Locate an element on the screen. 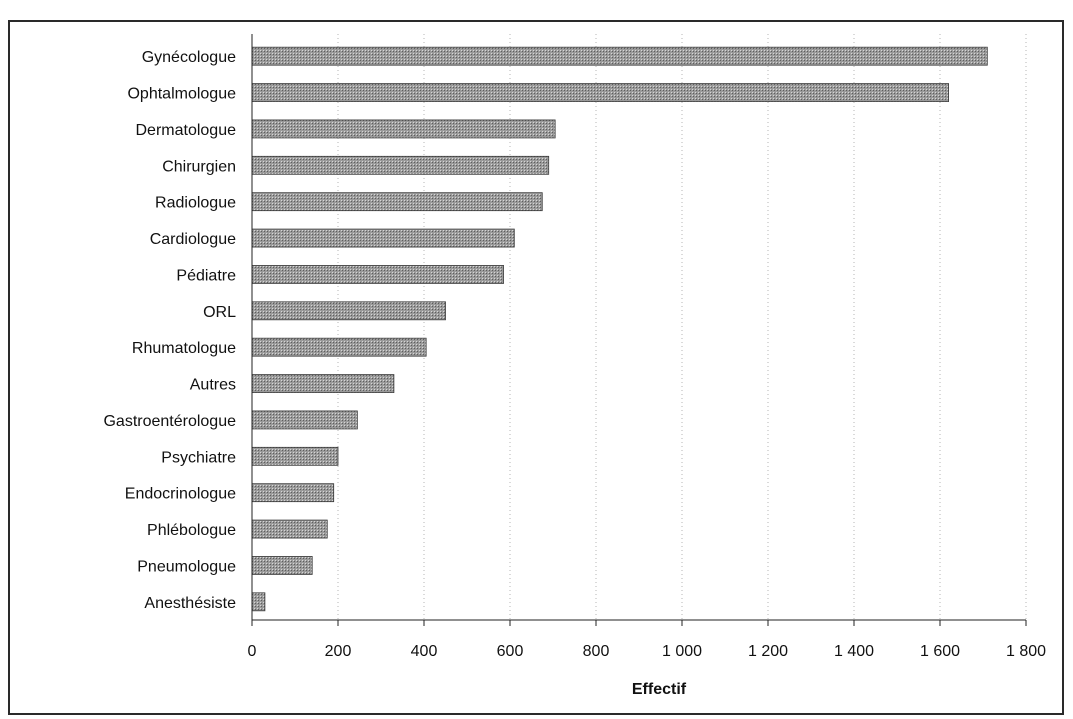  x-tick-label: 400 is located at coordinates (424, 651).